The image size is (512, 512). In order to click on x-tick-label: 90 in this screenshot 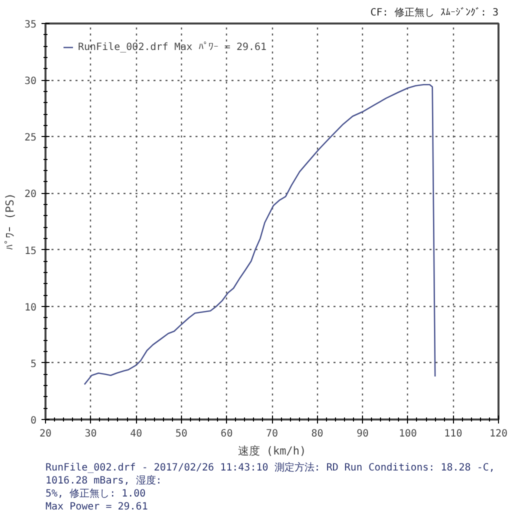, I will do `click(362, 434)`.